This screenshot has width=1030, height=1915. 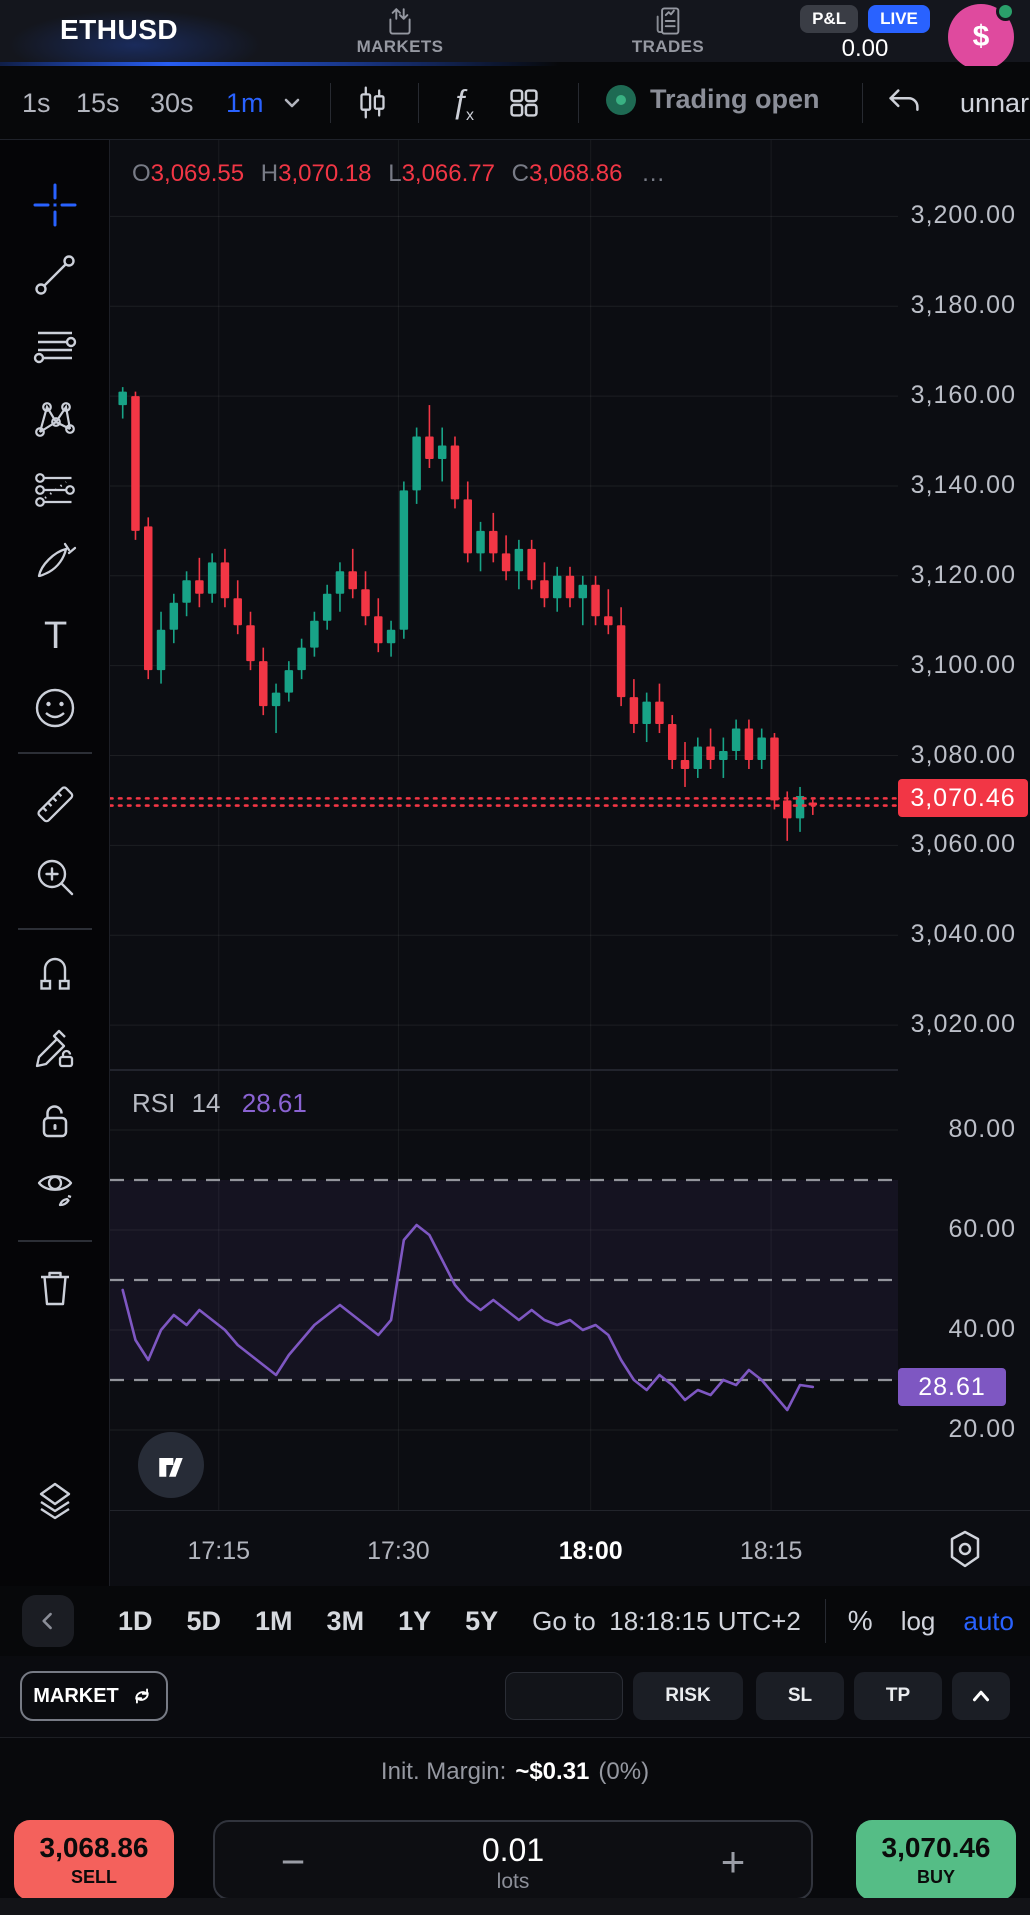 I want to click on percent-scale-toggle: %, so click(x=860, y=1620).